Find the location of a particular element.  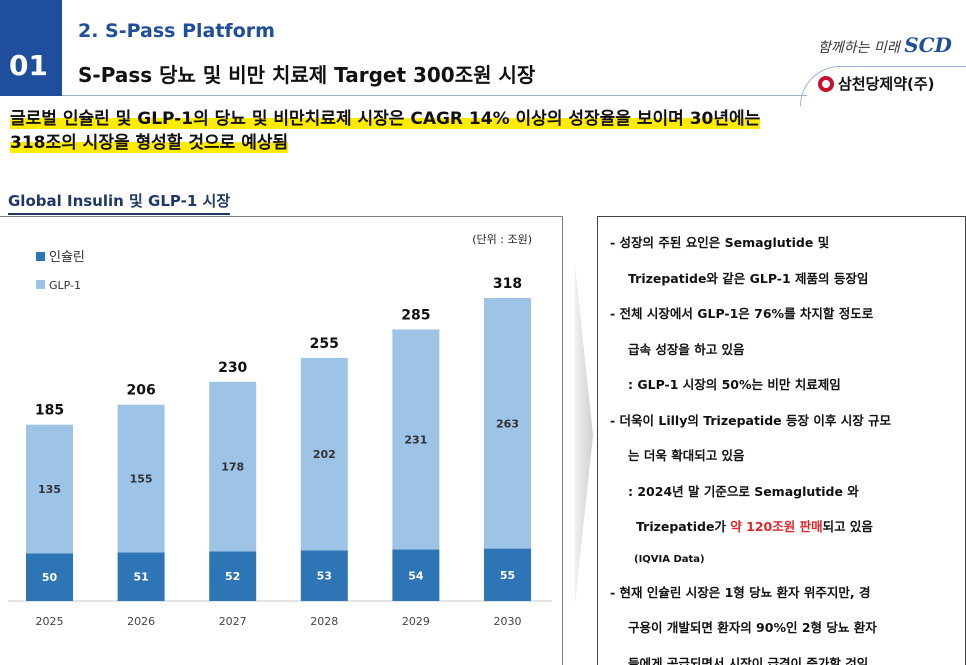

page-title: S-Pass 당뇨 및 비만 치료제 Target 300조원 시장 is located at coordinates (307, 75).